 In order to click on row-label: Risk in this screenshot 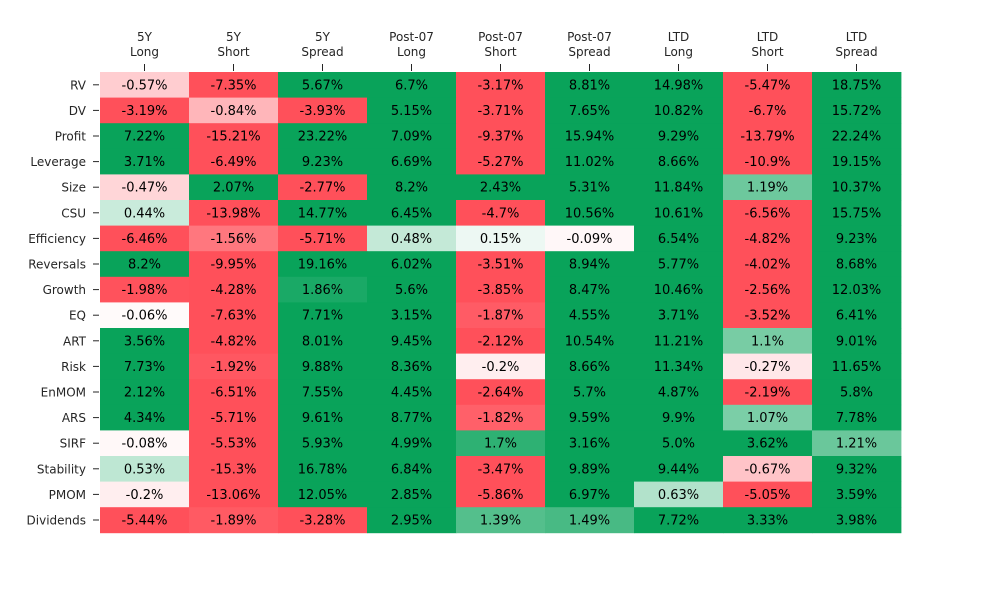, I will do `click(73, 367)`.